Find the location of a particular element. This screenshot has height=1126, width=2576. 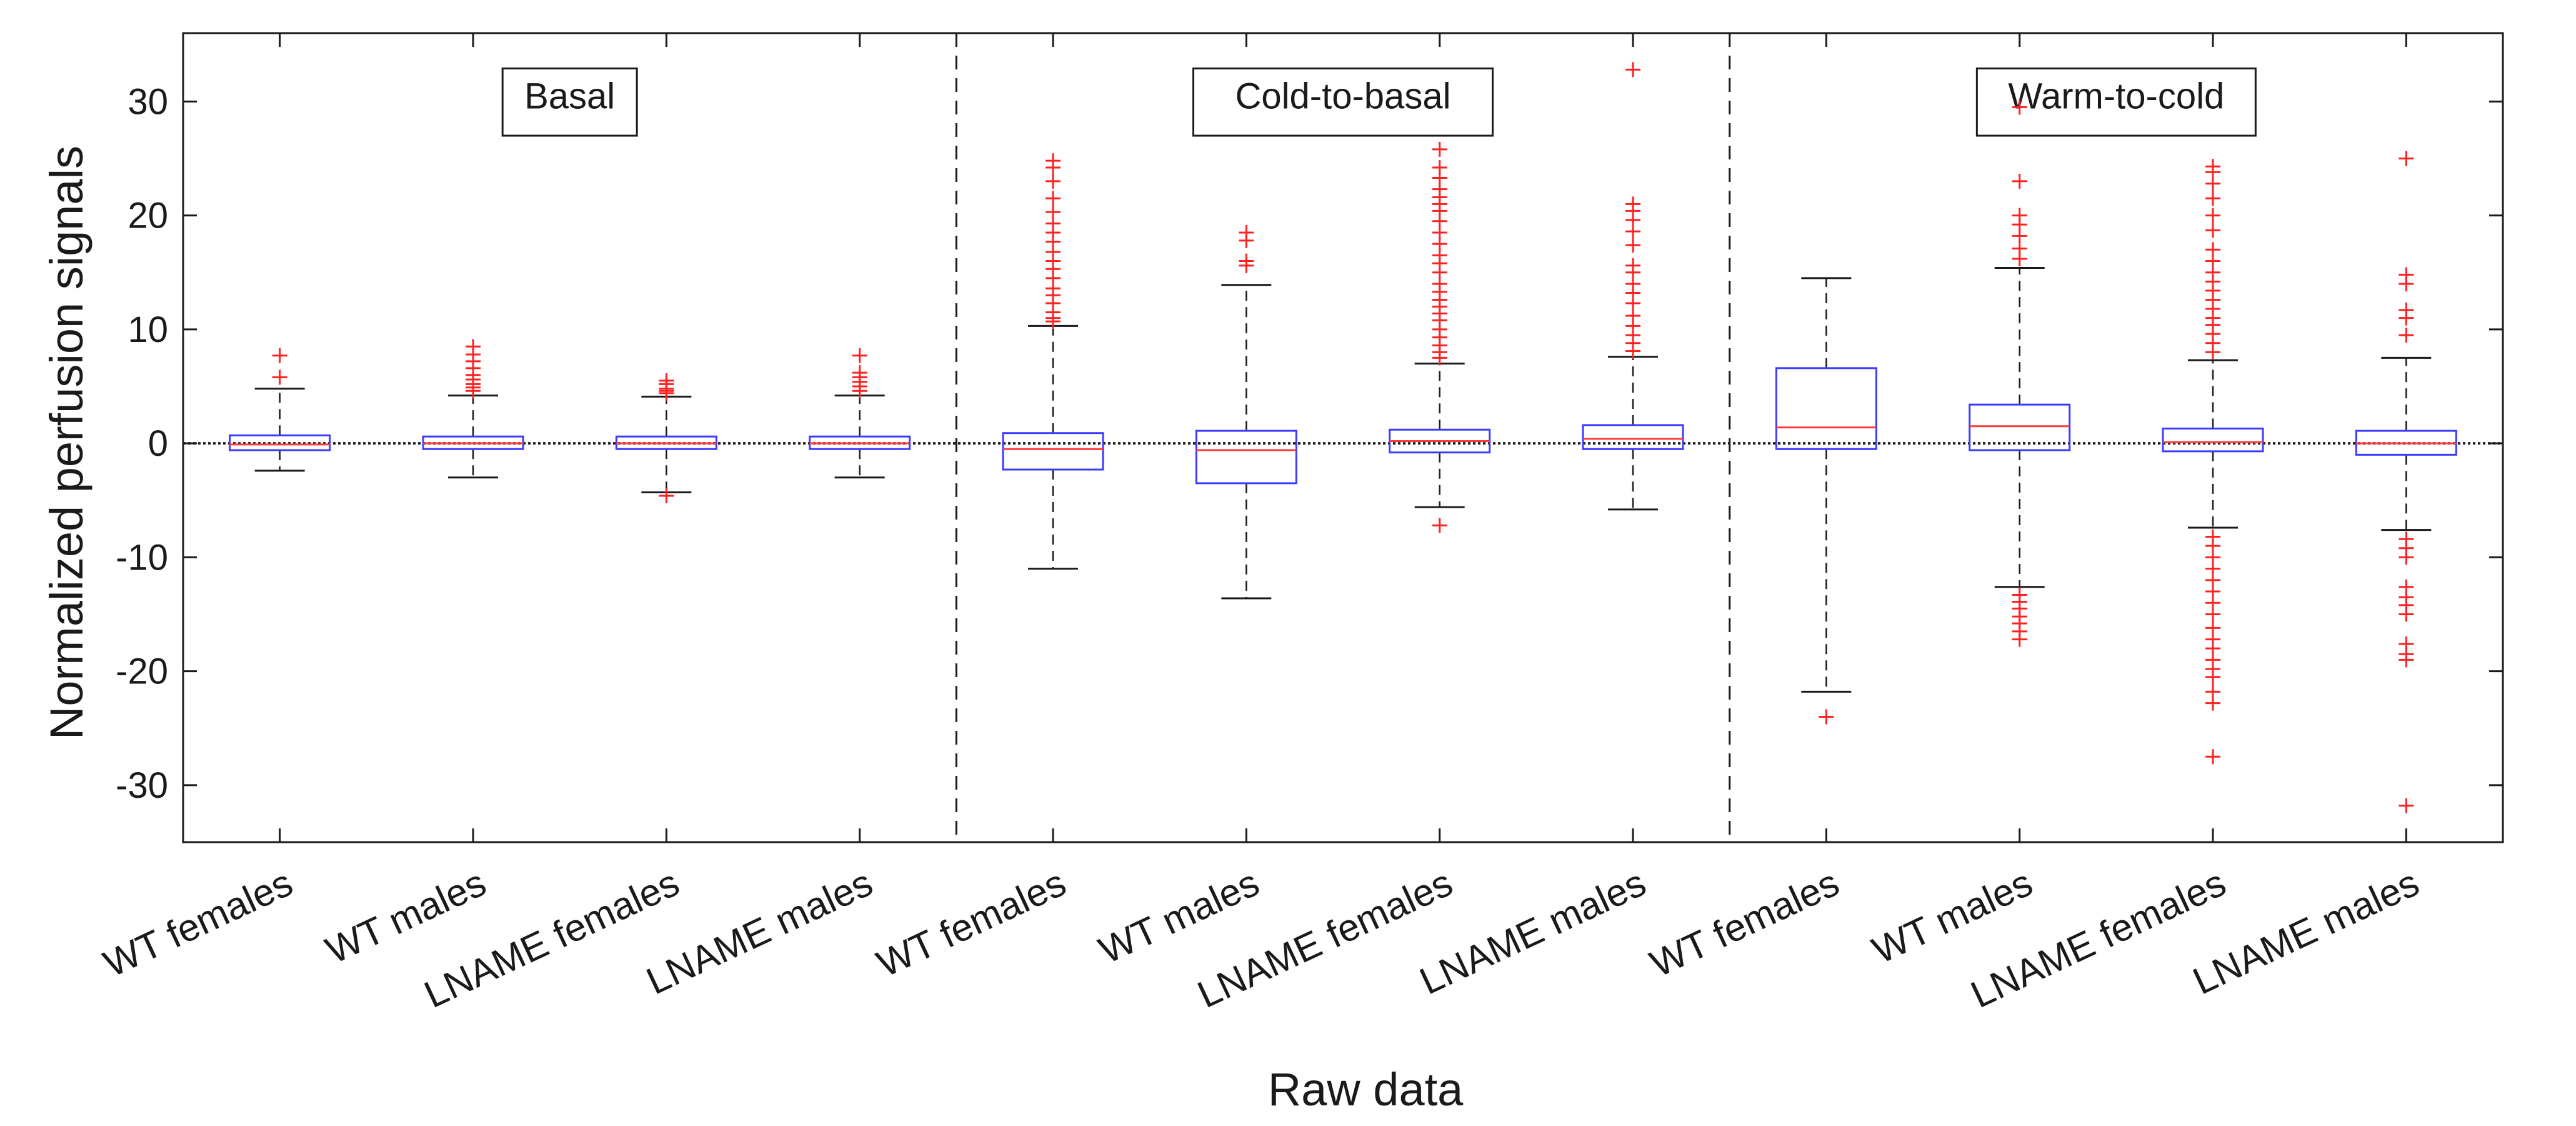

y-tick-label: 0 is located at coordinates (158, 443).